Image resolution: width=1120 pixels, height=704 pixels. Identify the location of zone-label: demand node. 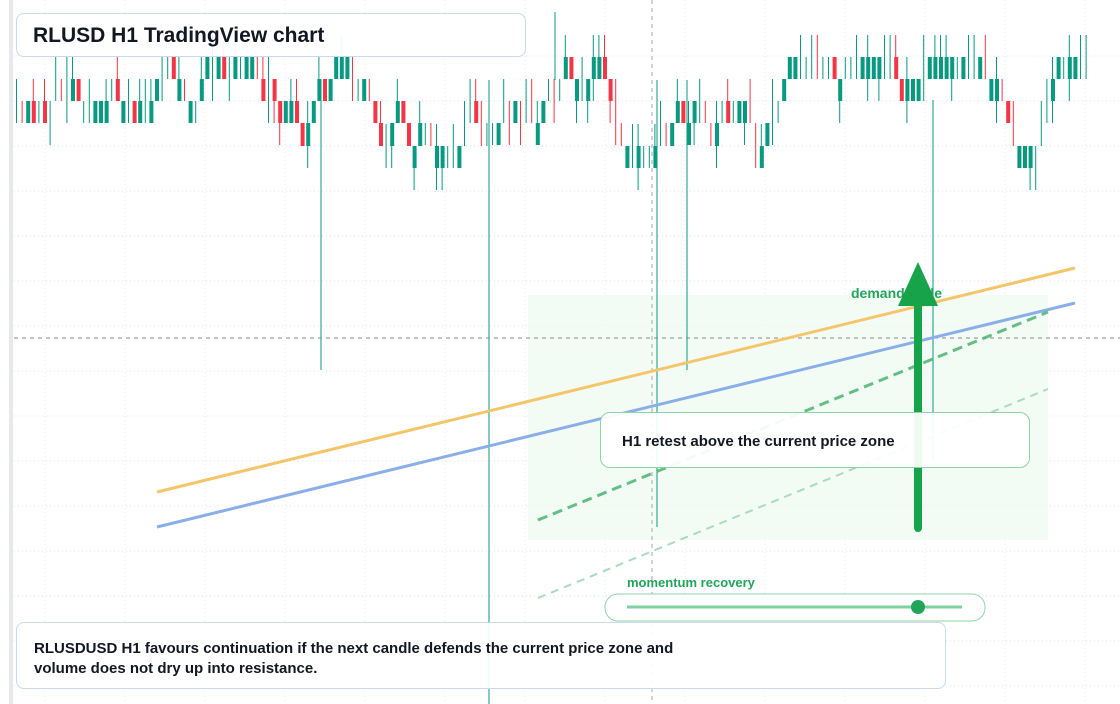
(897, 293).